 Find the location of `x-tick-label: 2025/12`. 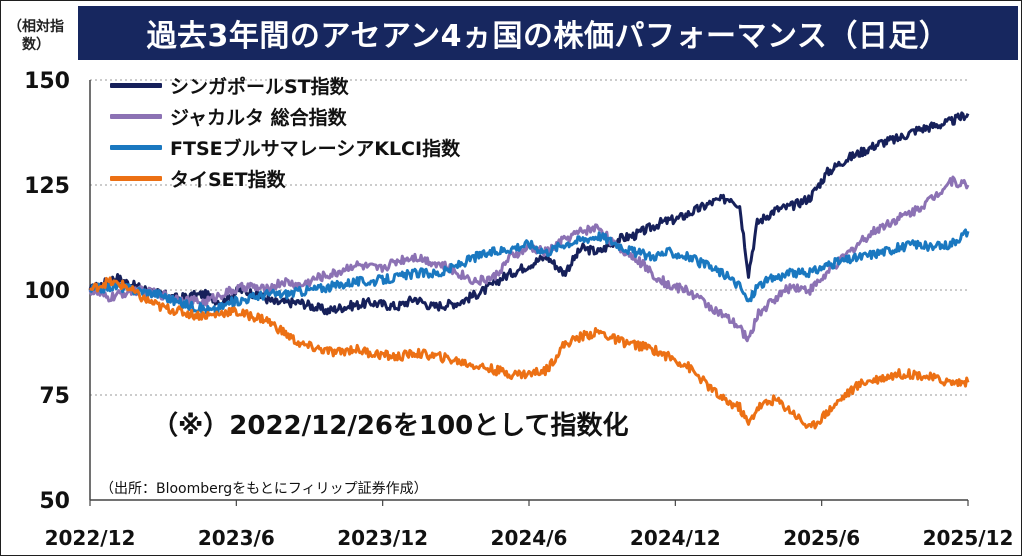

x-tick-label: 2025/12 is located at coordinates (968, 538).